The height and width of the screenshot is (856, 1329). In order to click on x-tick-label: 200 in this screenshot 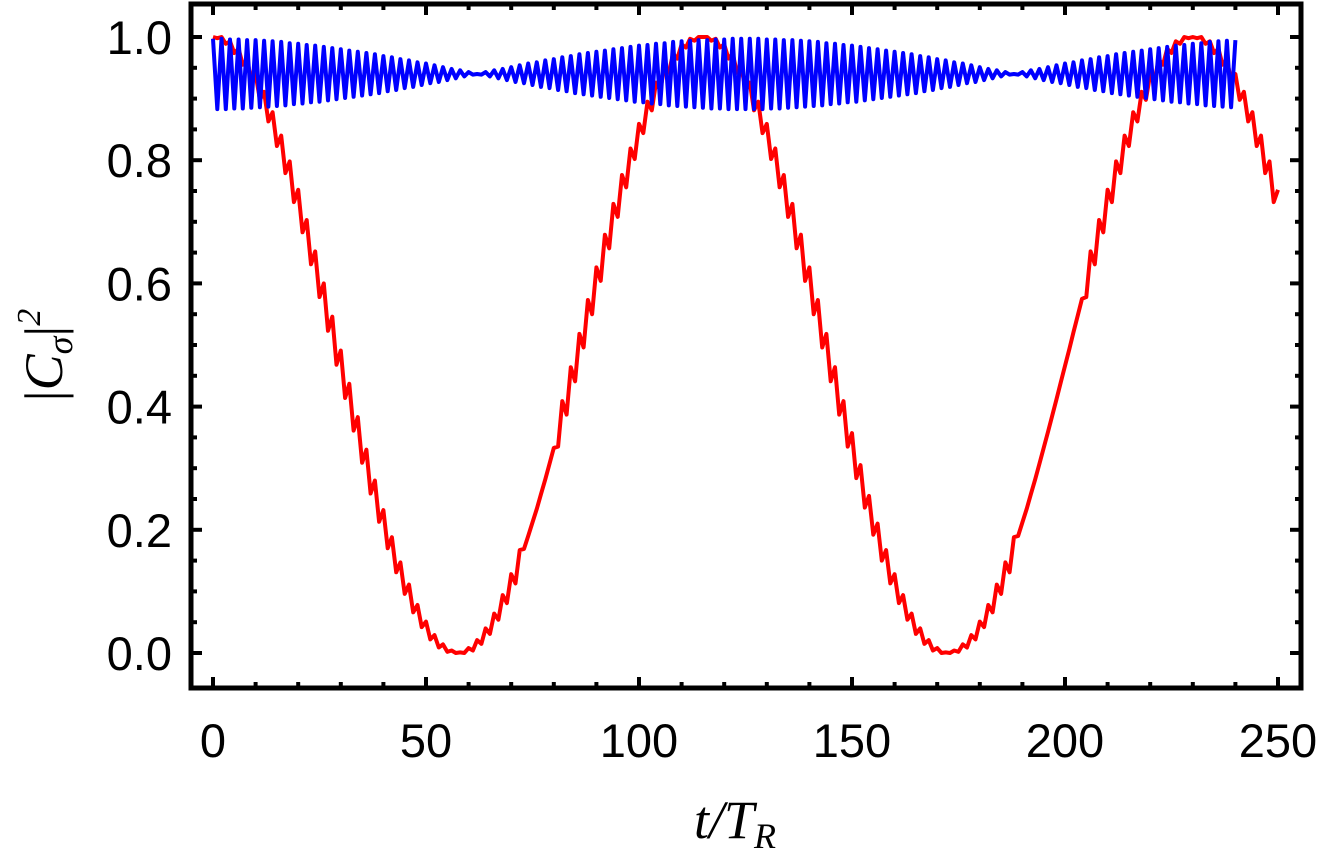, I will do `click(1065, 740)`.